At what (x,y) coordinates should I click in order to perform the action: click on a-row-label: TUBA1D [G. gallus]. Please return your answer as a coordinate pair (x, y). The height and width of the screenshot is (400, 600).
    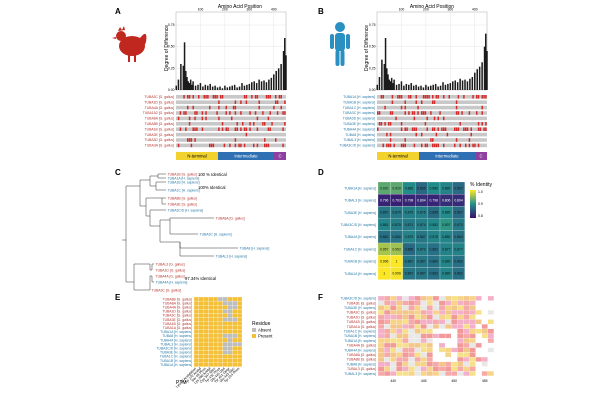
    Looking at the image, I should click on (159, 102).